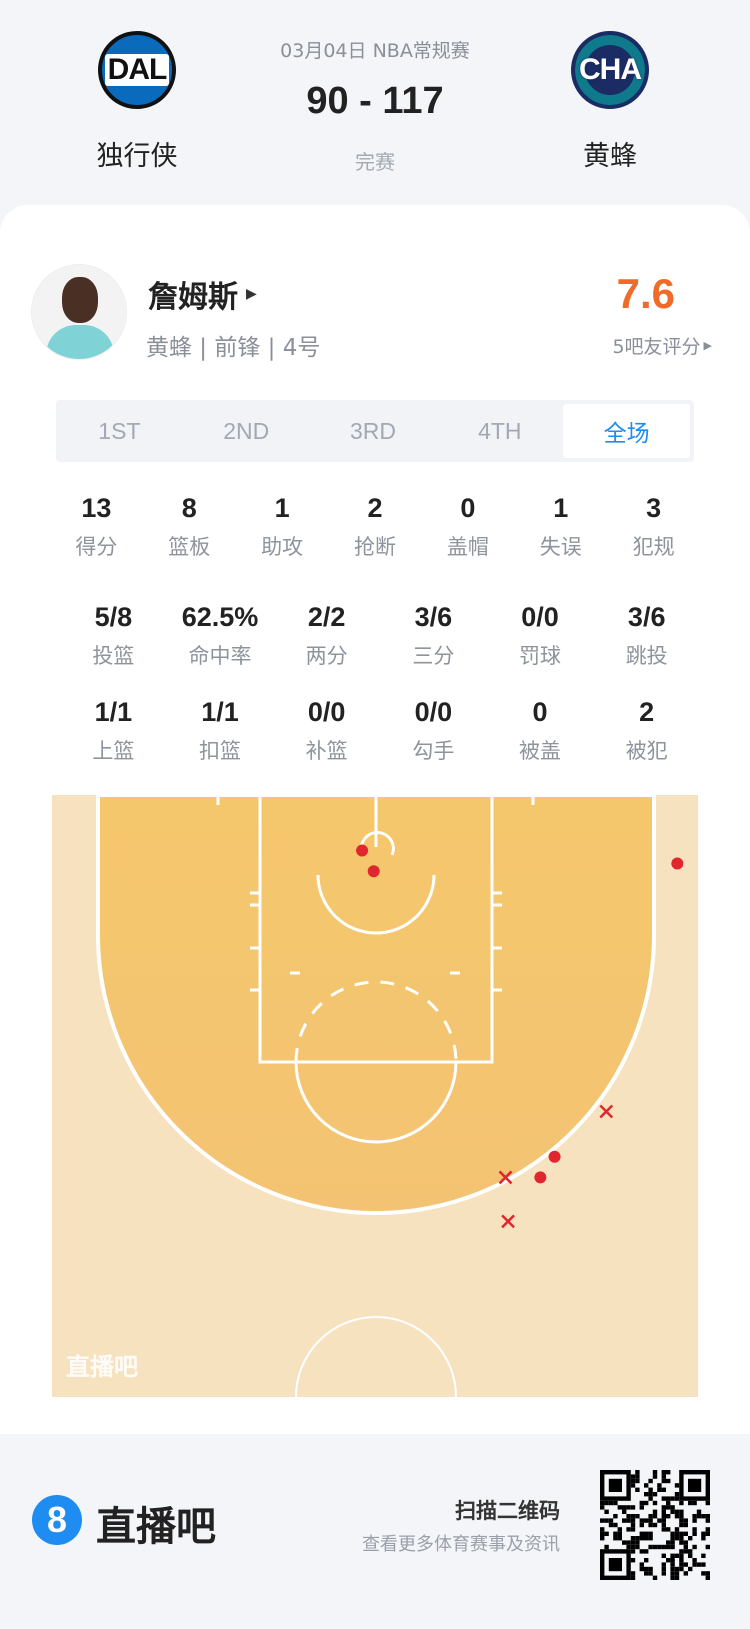  What do you see at coordinates (540, 731) in the screenshot?
I see `stat-被盖: 0 被盖` at bounding box center [540, 731].